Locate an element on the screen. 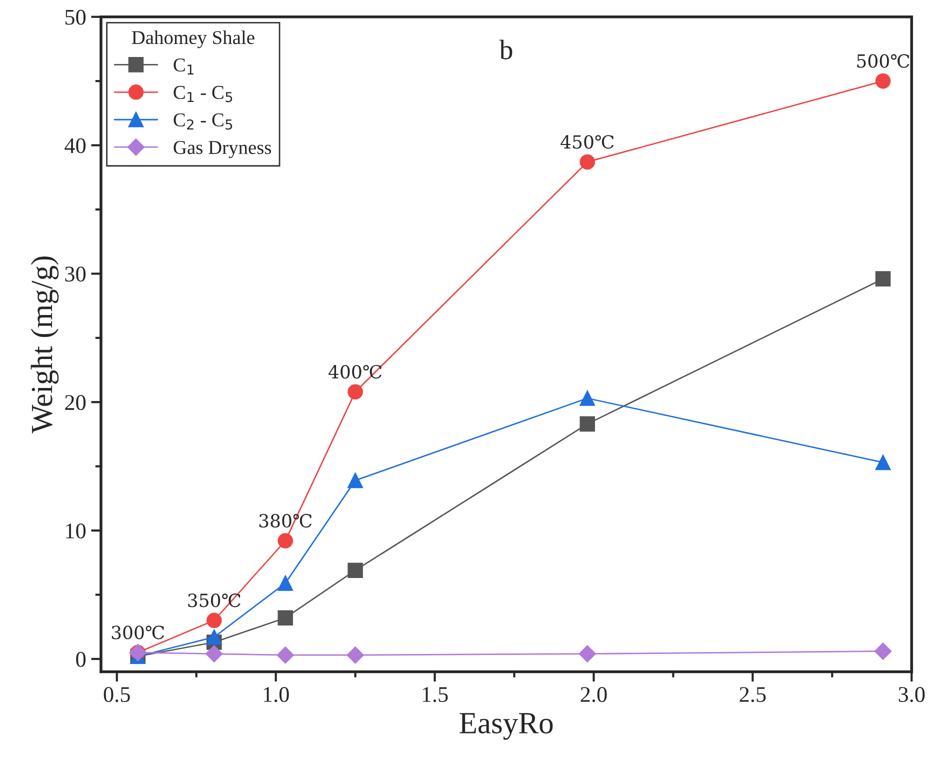 The height and width of the screenshot is (766, 935). annotation: b is located at coordinates (505, 50).